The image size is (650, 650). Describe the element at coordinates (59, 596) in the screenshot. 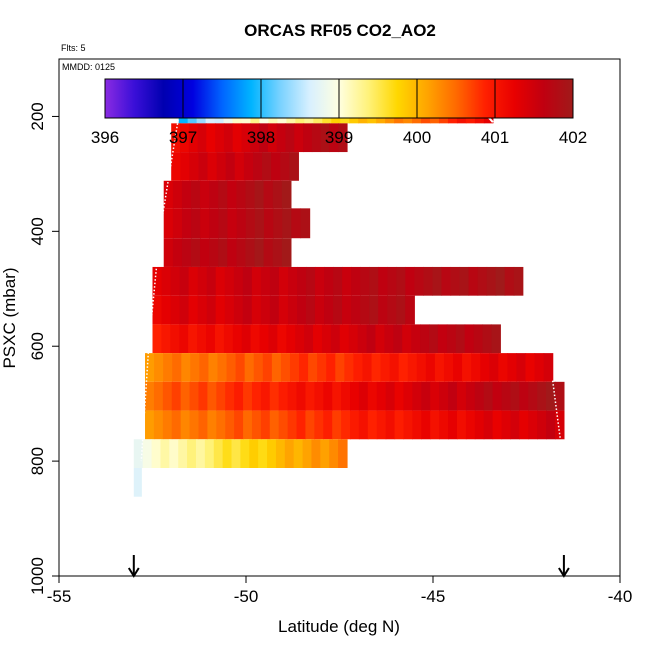

I see `x-tick-label: -55` at that location.